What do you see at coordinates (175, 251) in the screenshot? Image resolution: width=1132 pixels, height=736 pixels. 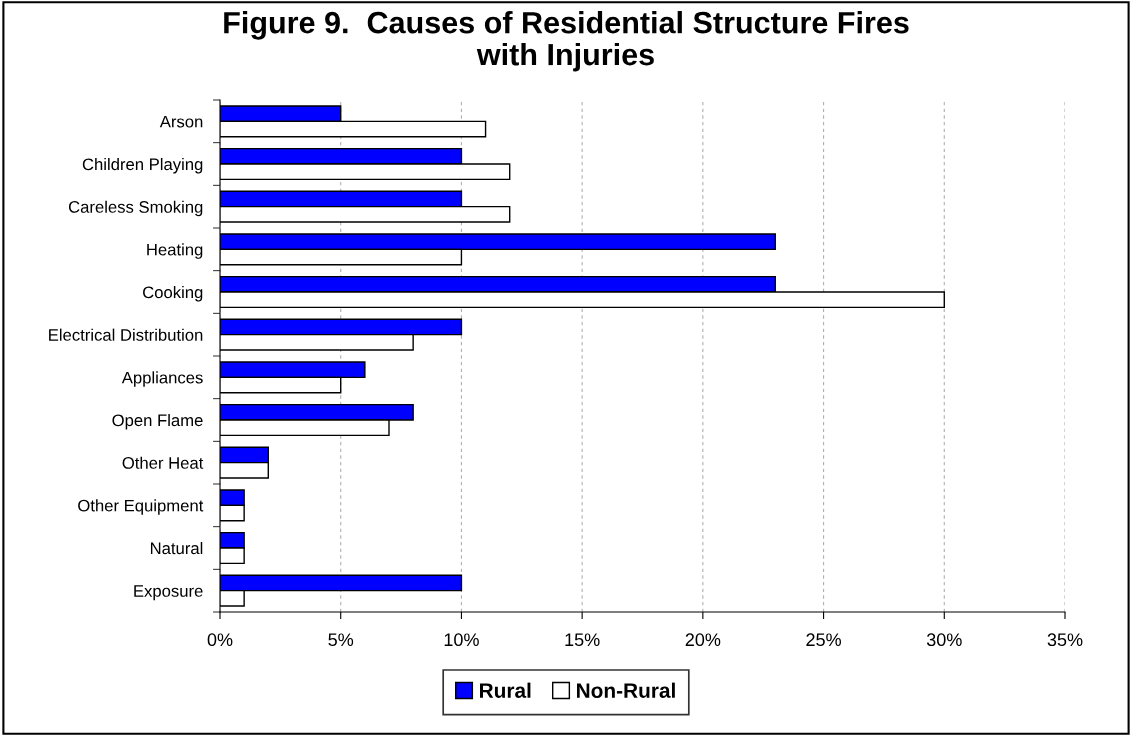 I see `y-tick-label: Heating` at bounding box center [175, 251].